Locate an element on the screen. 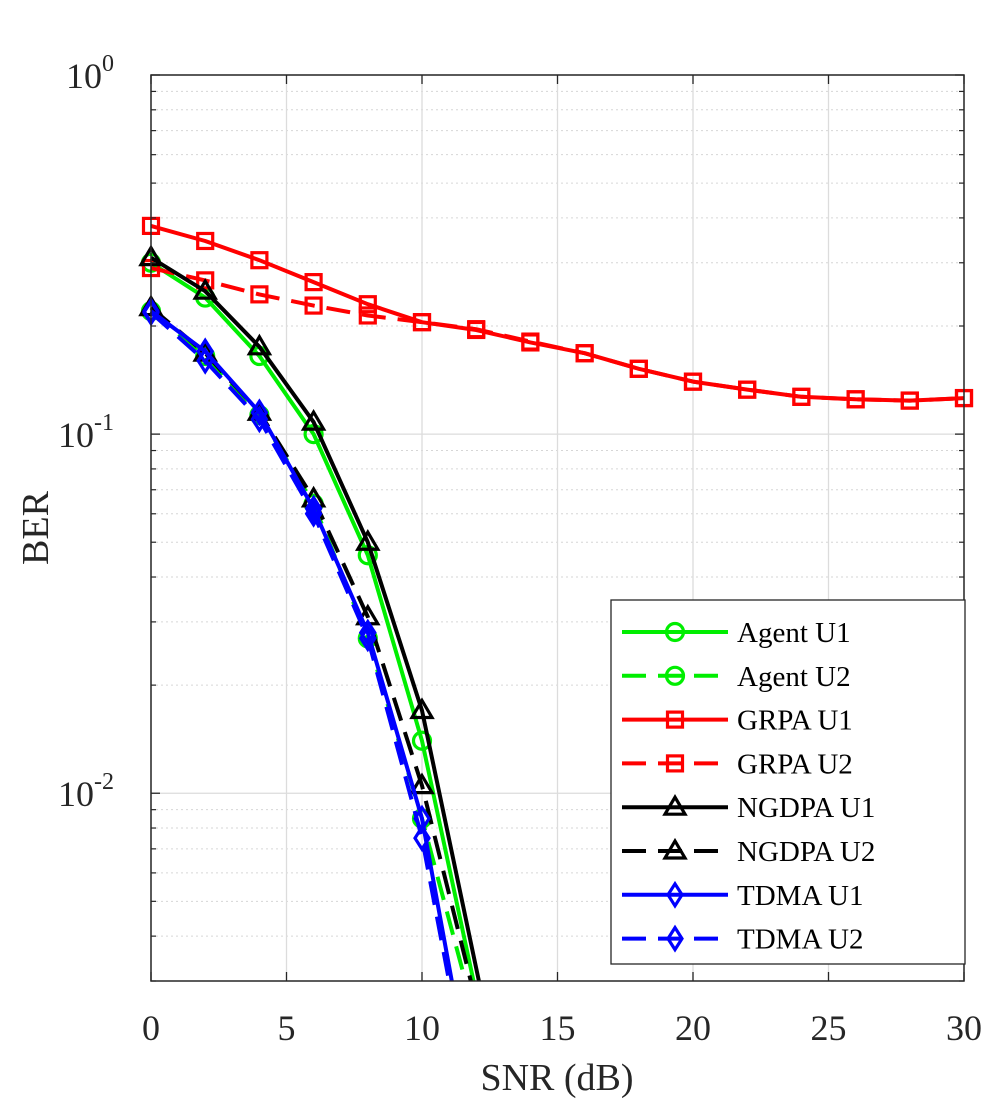 The image size is (997, 1107). x-tick-label: 5 is located at coordinates (287, 1028).